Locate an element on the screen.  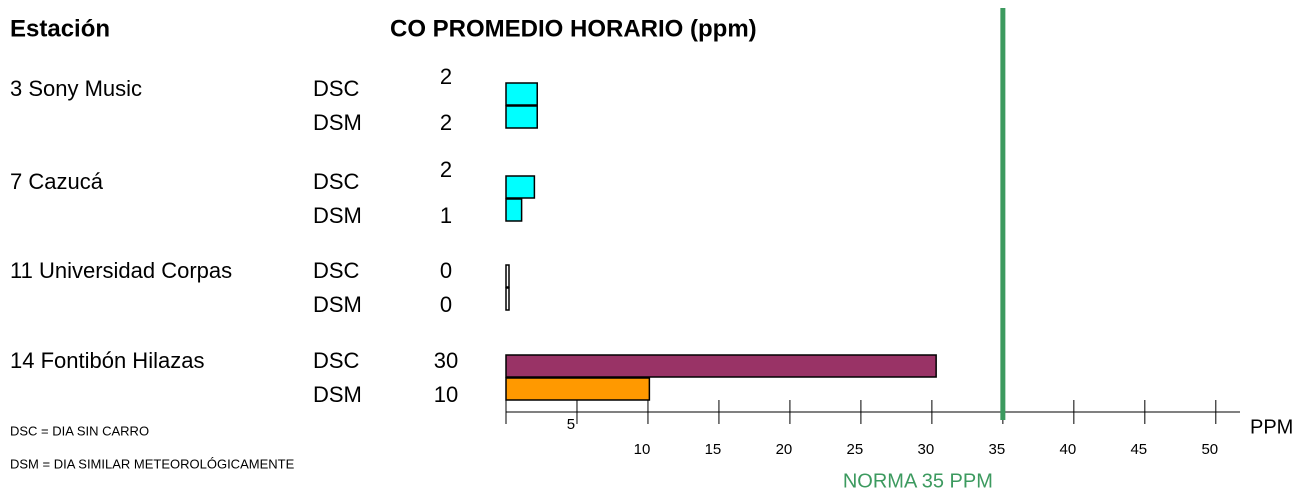
x-tick-label: 30 is located at coordinates (926, 449).